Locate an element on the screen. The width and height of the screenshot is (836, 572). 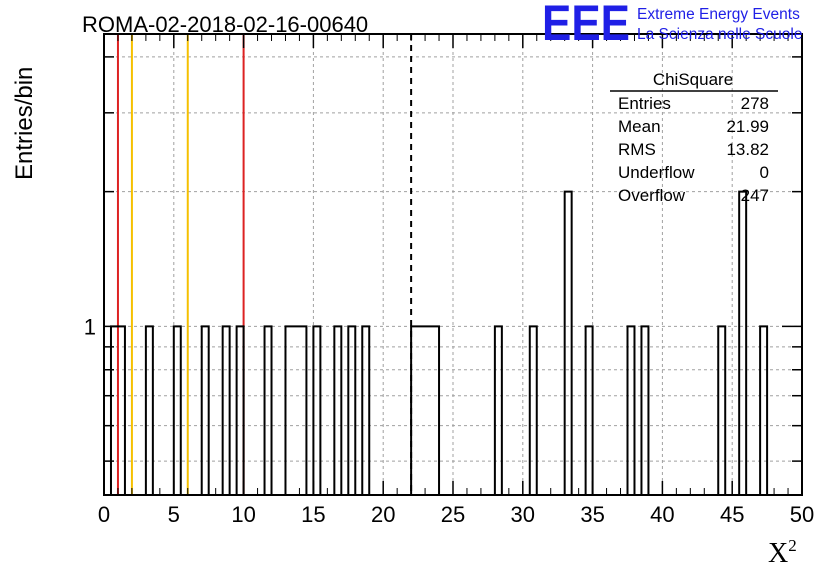
x-tick-label: 20 is located at coordinates (383, 514).